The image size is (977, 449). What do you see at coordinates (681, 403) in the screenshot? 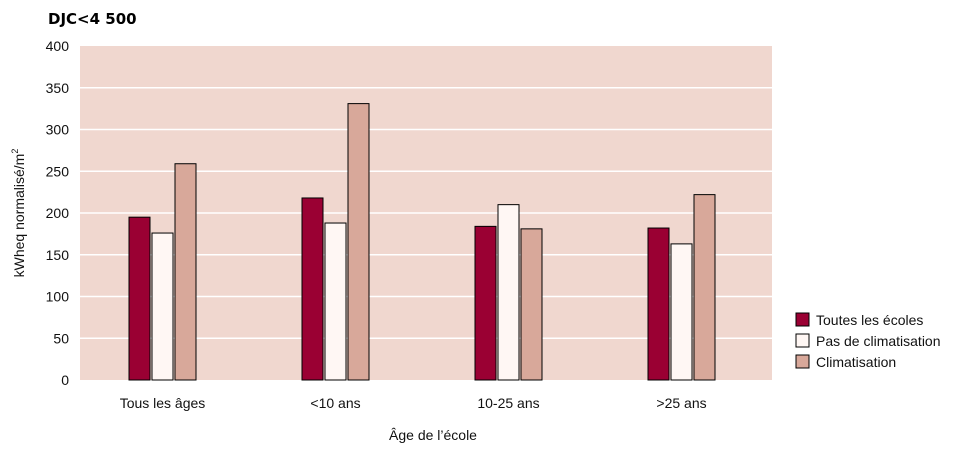
I see `x-tick-label: >25 ans` at bounding box center [681, 403].